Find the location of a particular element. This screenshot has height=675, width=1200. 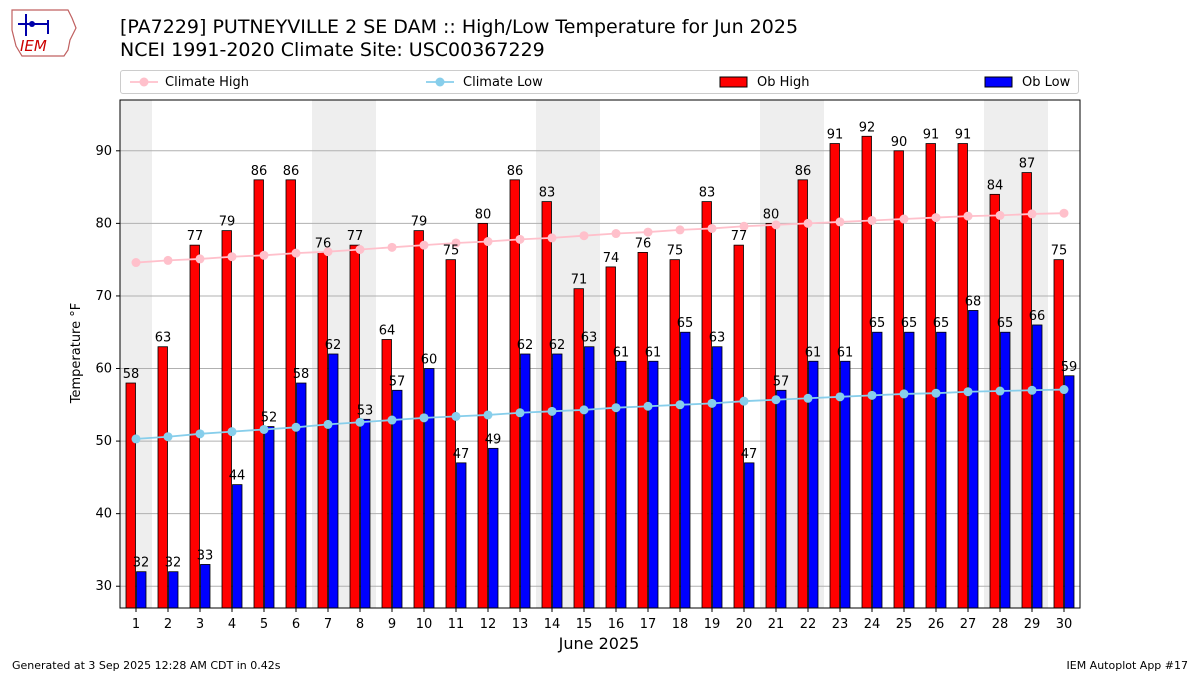

data-label-ob-low: 57 is located at coordinates (397, 381).